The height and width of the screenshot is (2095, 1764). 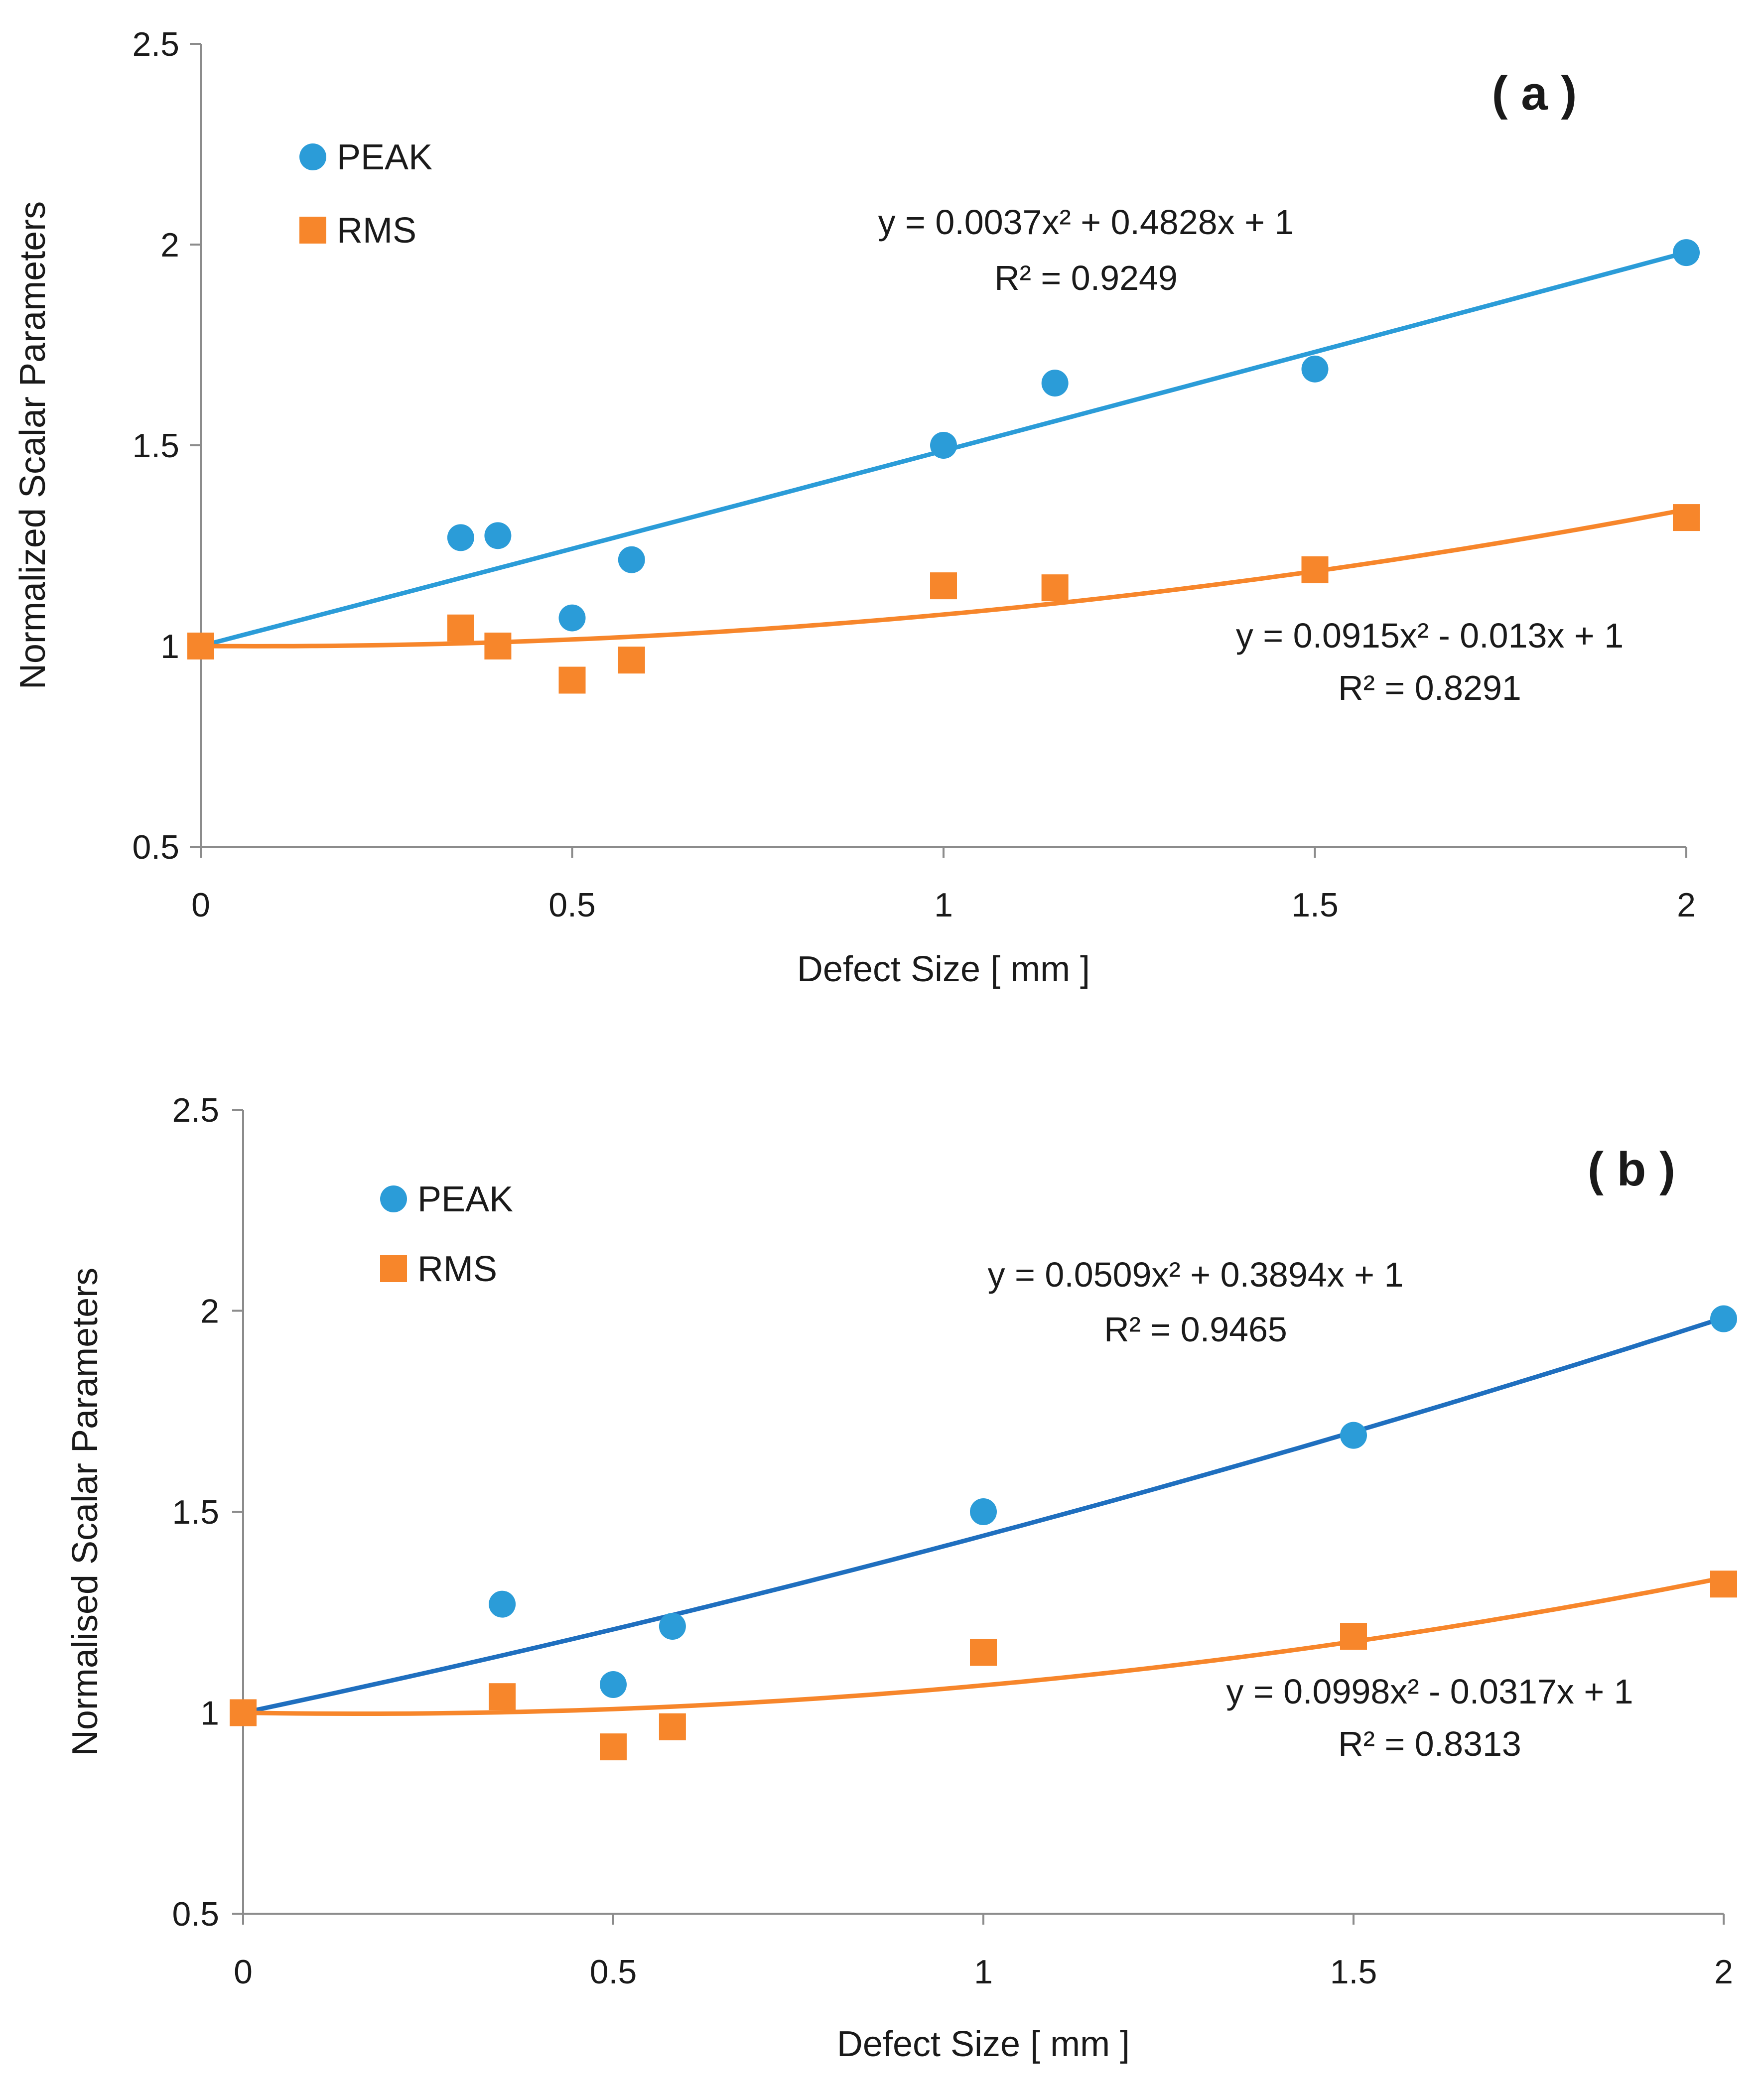 I want to click on y-axis-title: Normalized Scalar Parameters, so click(x=33, y=445).